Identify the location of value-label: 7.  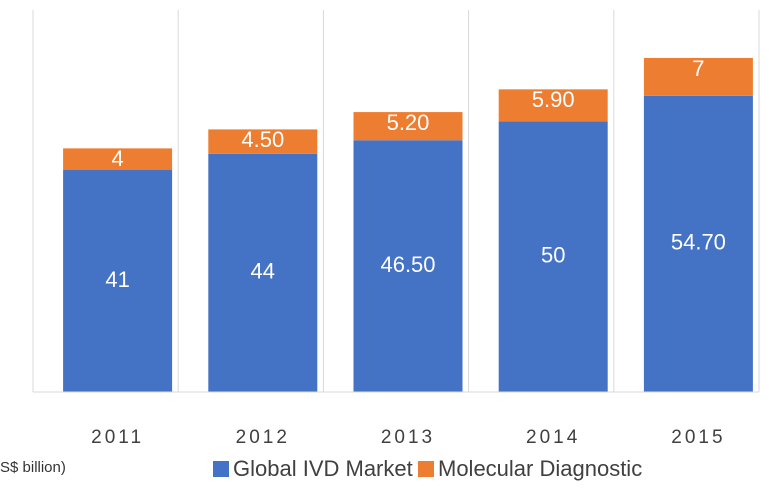
(698, 68).